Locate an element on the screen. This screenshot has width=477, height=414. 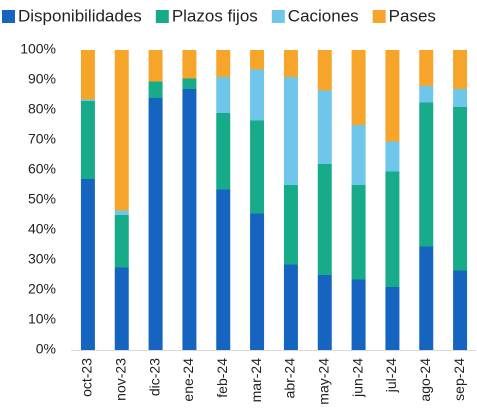
legend-label: Plazos fijos is located at coordinates (215, 15).